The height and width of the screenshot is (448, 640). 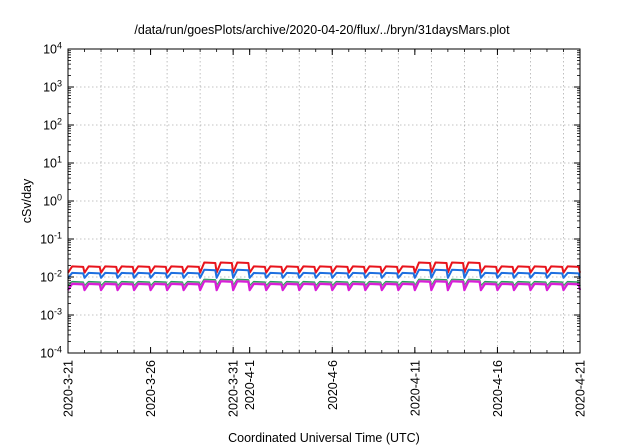 I want to click on x-tick-label: 2020-4-21, so click(x=581, y=388).